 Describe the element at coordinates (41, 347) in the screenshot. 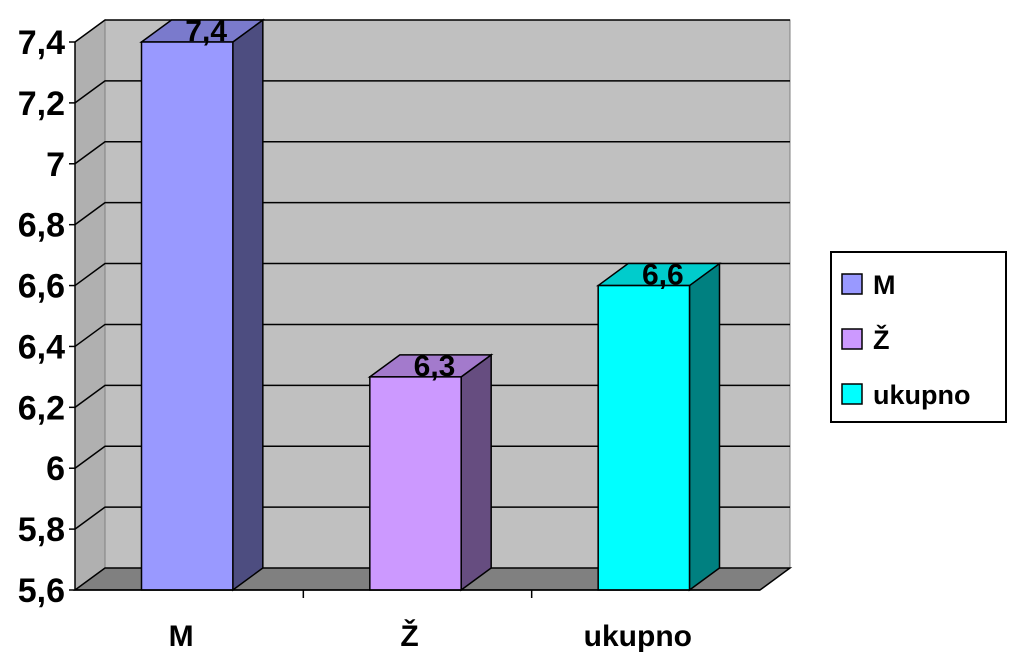

I see `y-tick-label: 6,4` at that location.